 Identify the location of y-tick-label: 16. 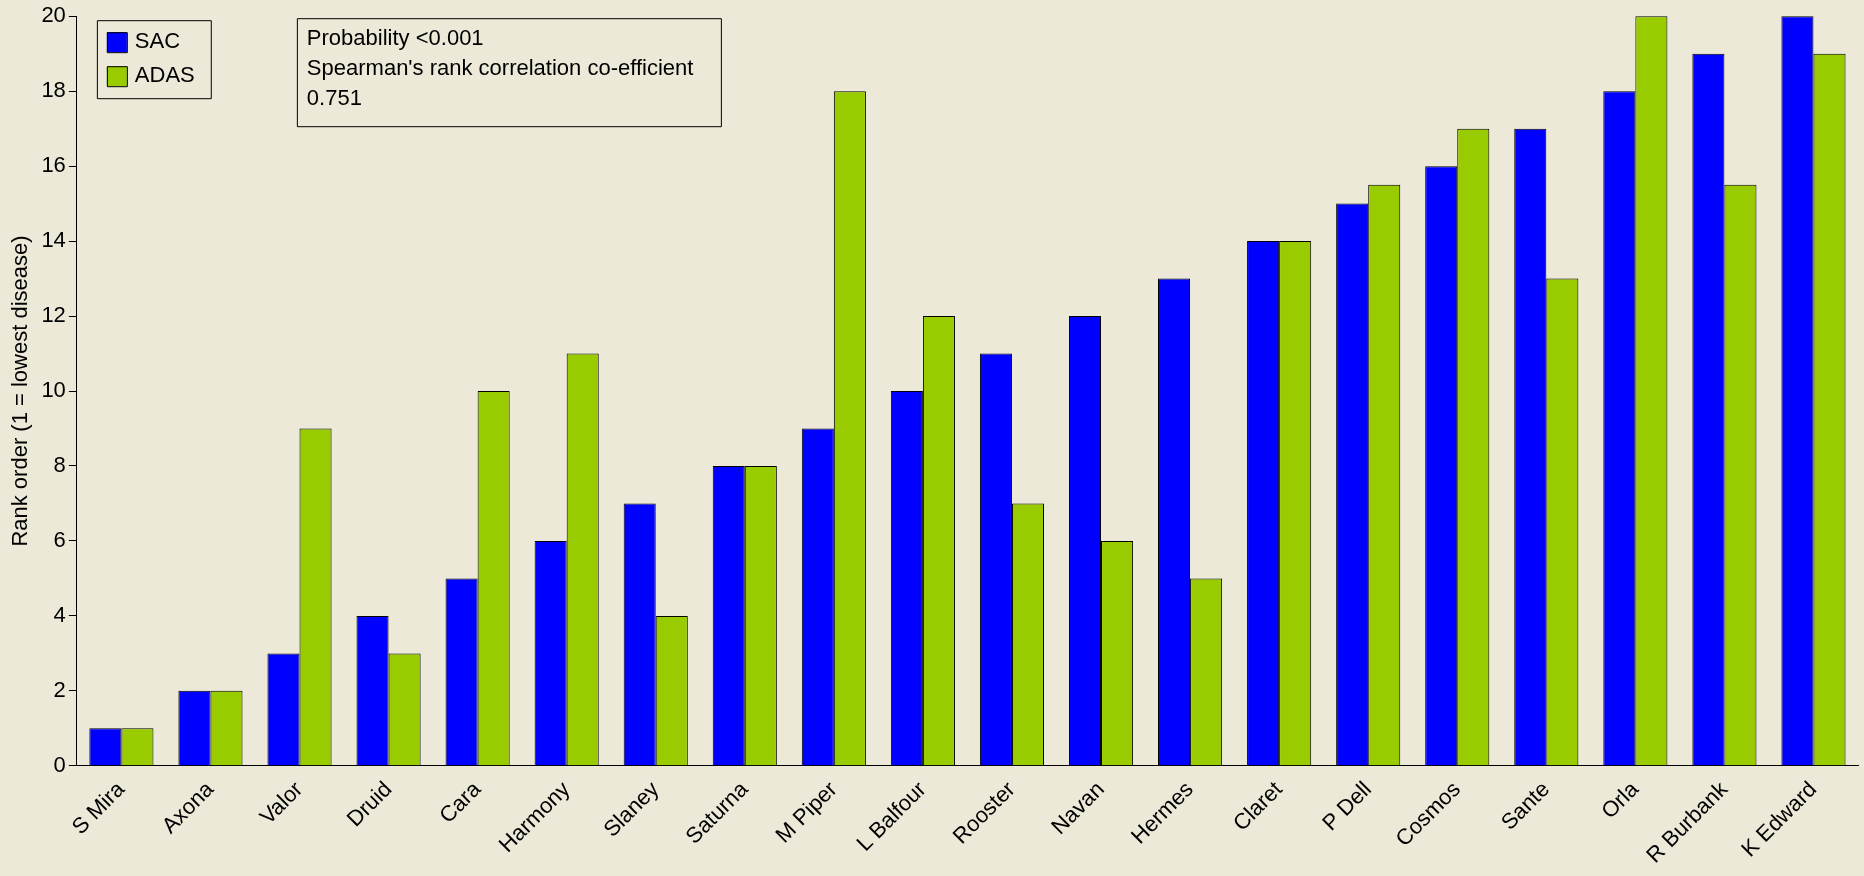
(53, 165).